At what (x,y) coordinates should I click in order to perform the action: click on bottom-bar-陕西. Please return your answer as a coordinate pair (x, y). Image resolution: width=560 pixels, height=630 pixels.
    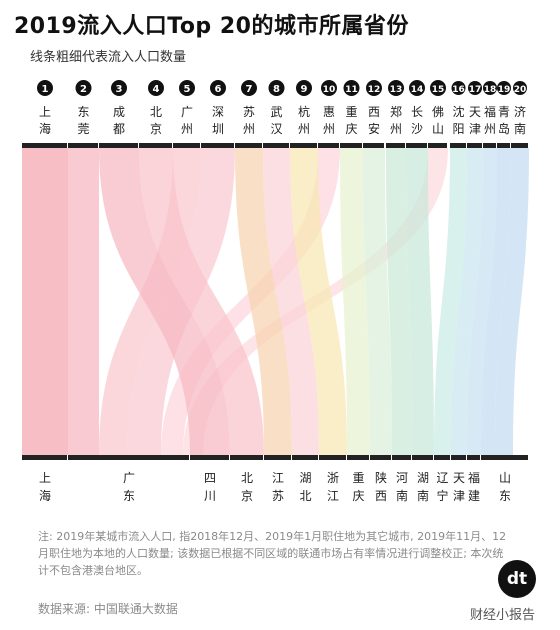
    Looking at the image, I should click on (380, 457).